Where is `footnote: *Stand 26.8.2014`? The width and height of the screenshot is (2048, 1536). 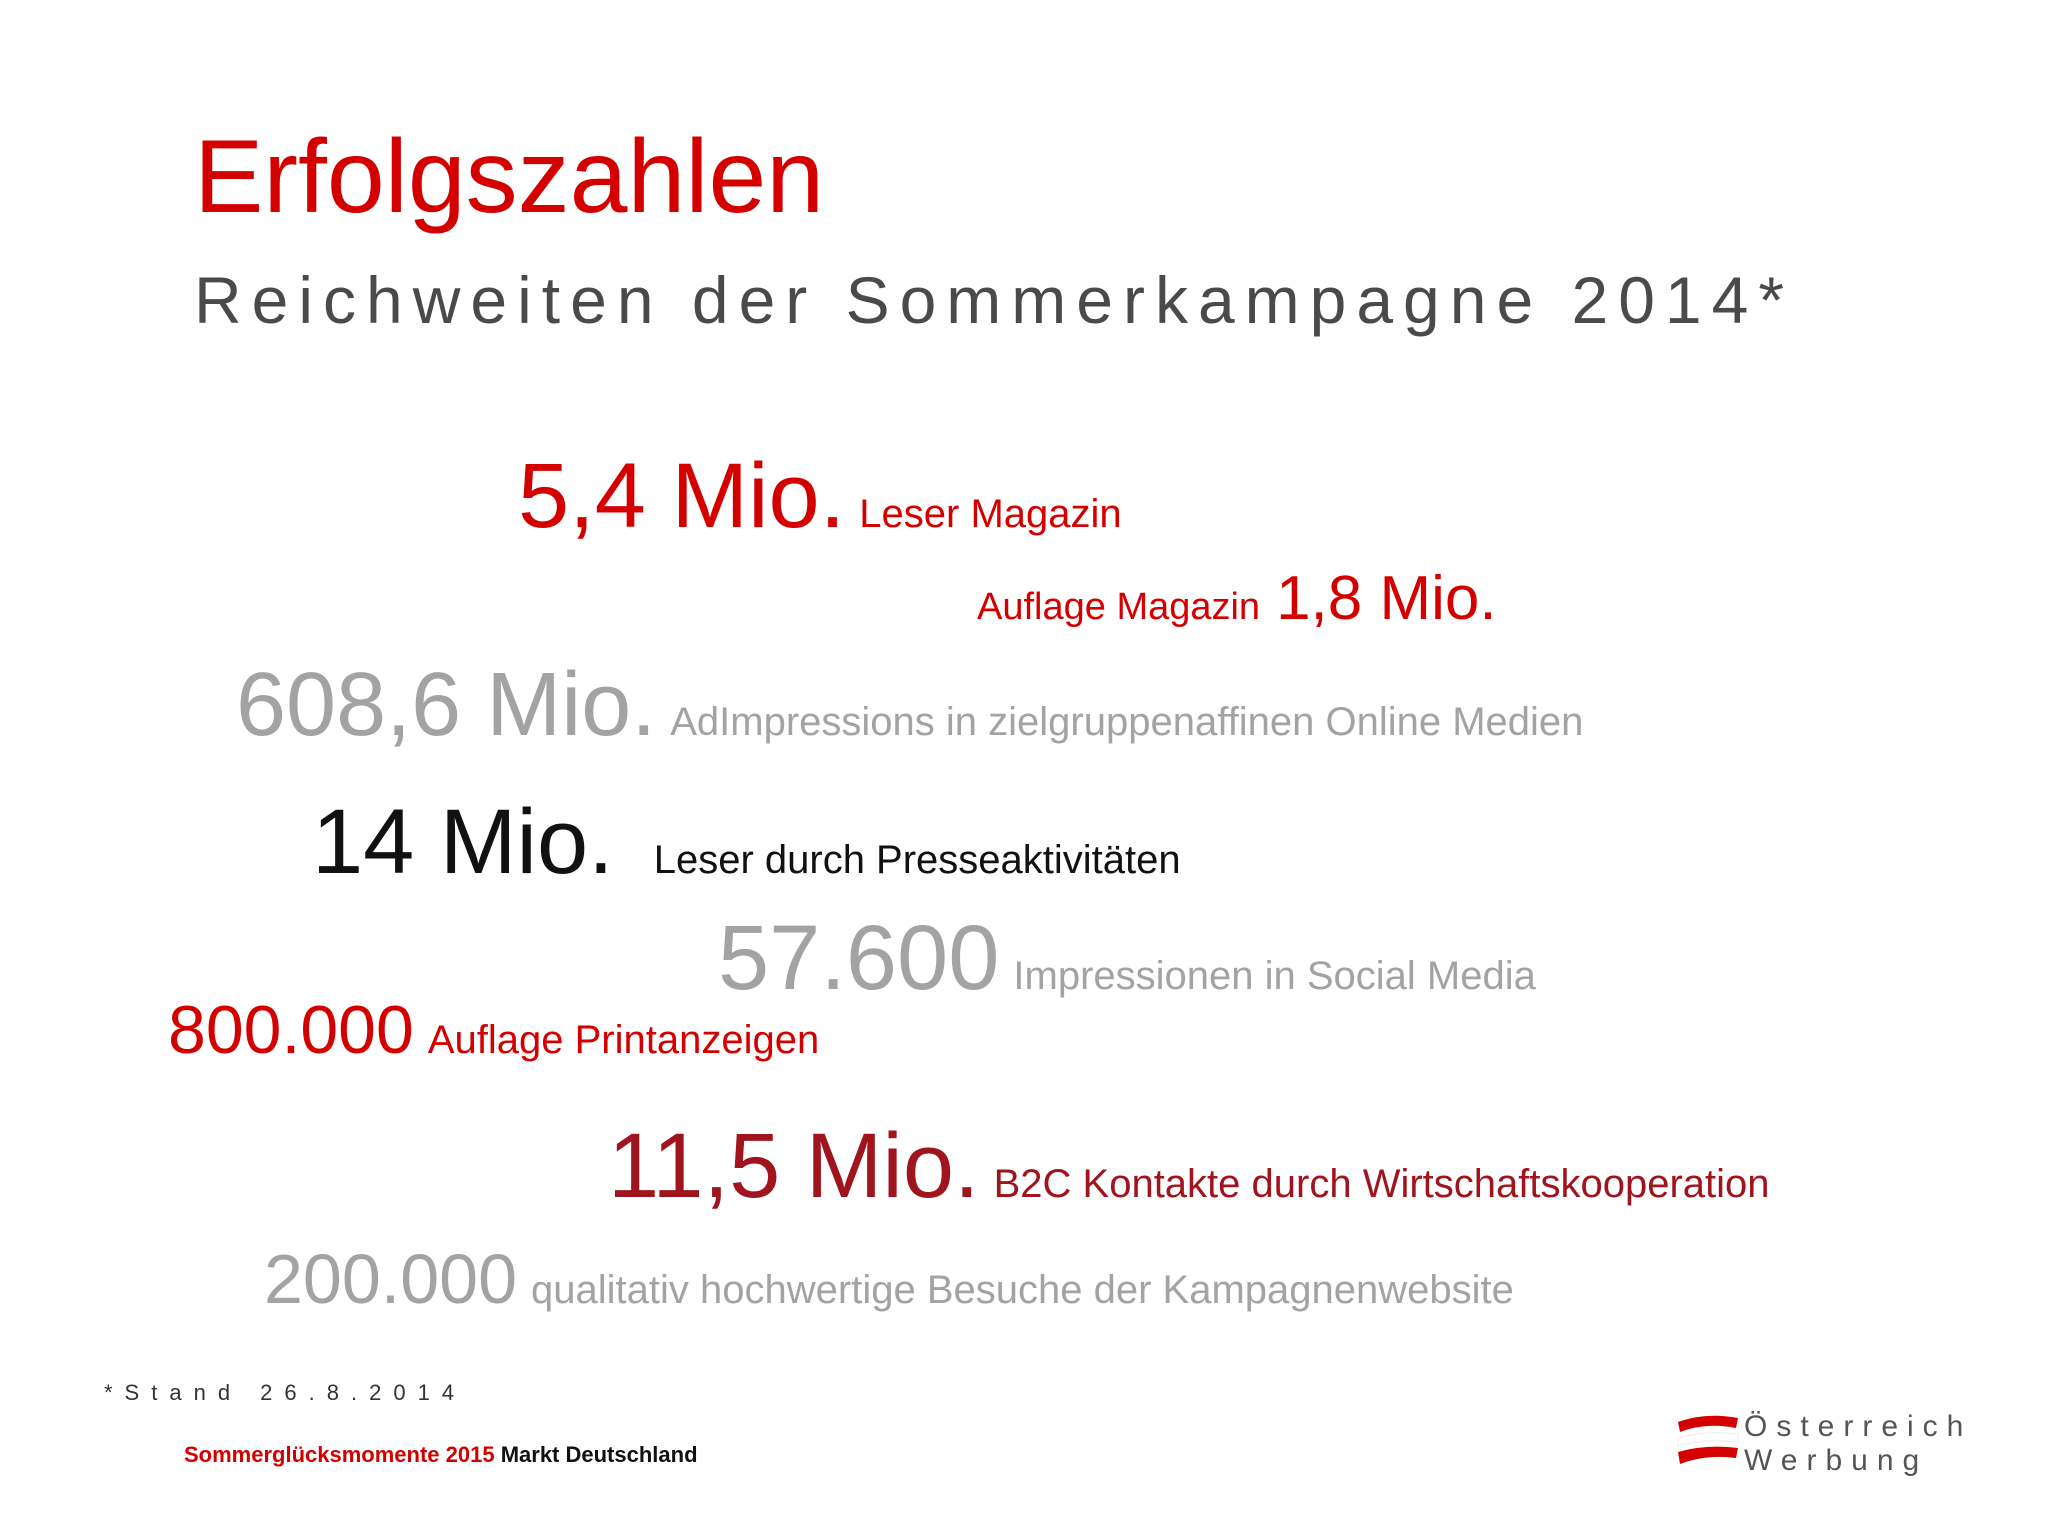 footnote: *Stand 26.8.2014 is located at coordinates (285, 1392).